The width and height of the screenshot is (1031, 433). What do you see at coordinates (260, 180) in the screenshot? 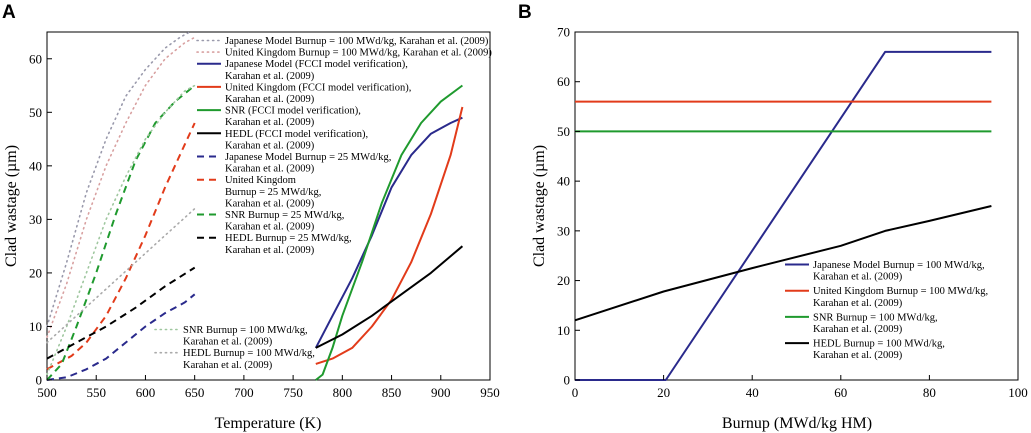
I see `legend-label-a-8: United Kingdom` at bounding box center [260, 180].